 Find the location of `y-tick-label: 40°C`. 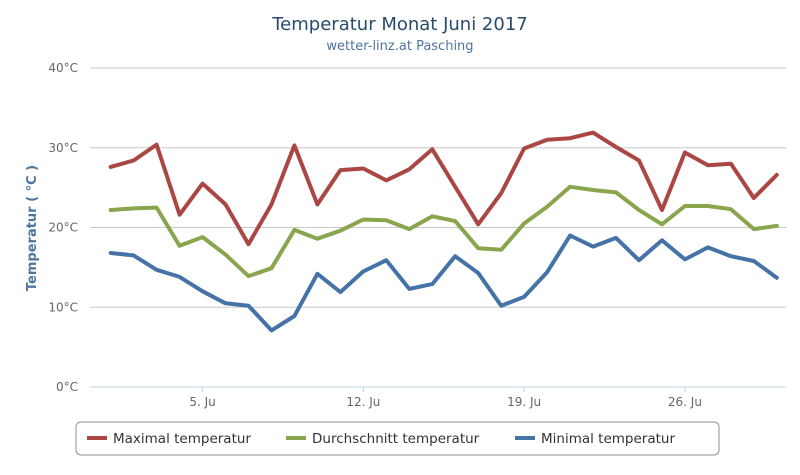

y-tick-label: 40°C is located at coordinates (63, 68).